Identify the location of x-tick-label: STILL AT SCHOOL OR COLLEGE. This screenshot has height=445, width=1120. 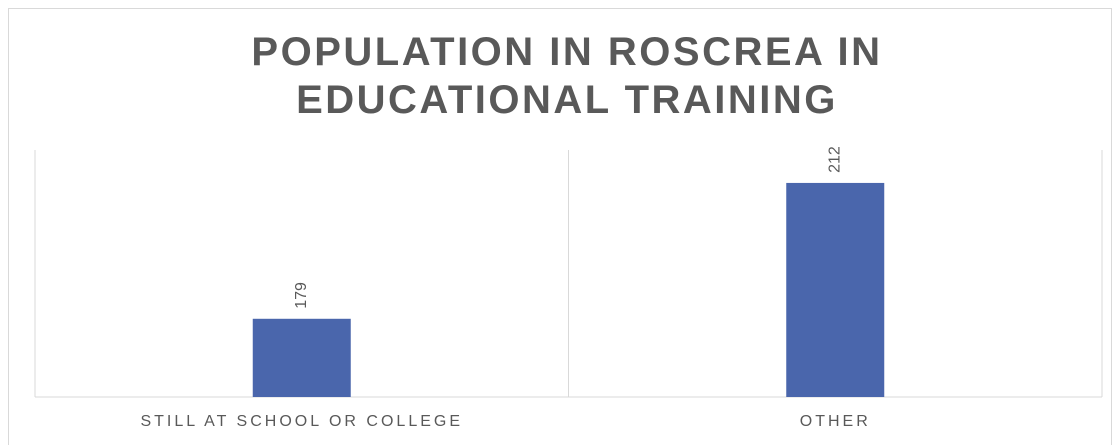
(301, 421).